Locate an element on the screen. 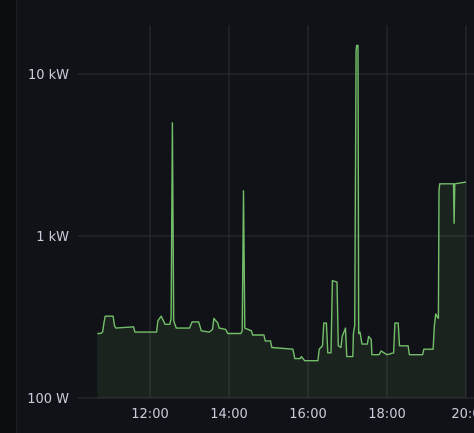 The height and width of the screenshot is (433, 474). x-tick-label: 14:00 is located at coordinates (228, 414).